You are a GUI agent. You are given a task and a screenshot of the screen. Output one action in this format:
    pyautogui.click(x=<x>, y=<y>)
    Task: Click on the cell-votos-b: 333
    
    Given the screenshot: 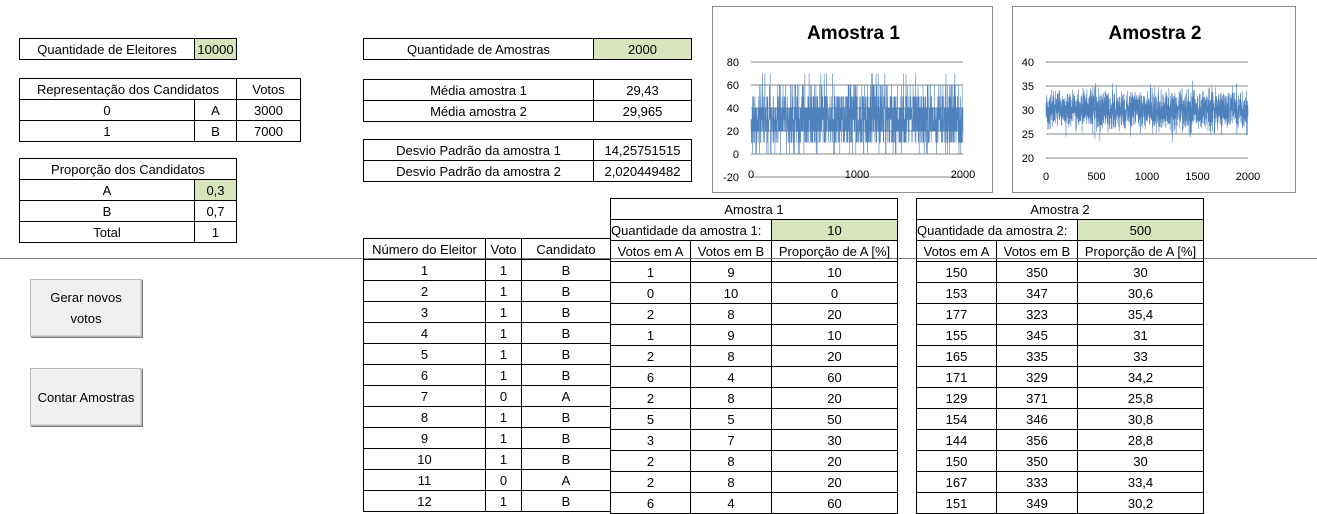 What is the action you would take?
    pyautogui.click(x=1037, y=482)
    